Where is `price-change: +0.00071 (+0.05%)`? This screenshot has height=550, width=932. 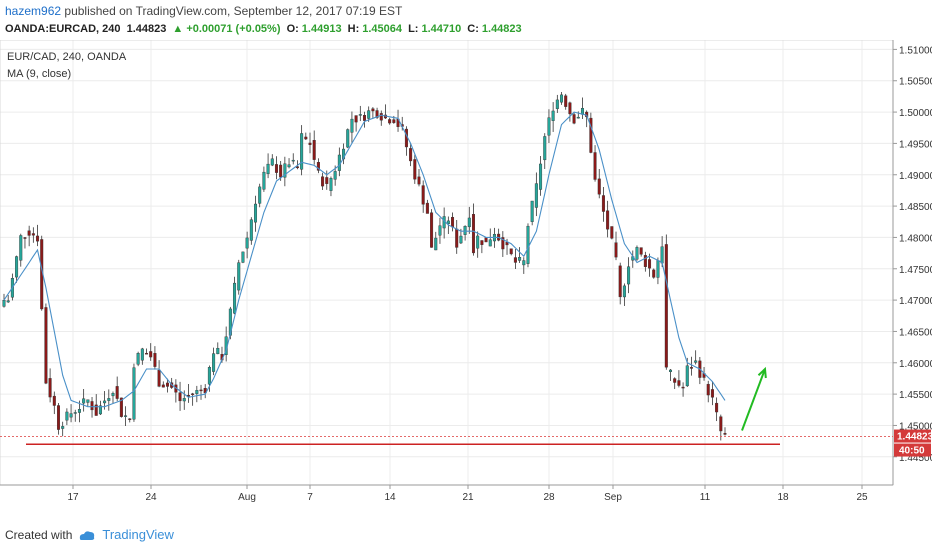 price-change: +0.00071 (+0.05%) is located at coordinates (233, 29).